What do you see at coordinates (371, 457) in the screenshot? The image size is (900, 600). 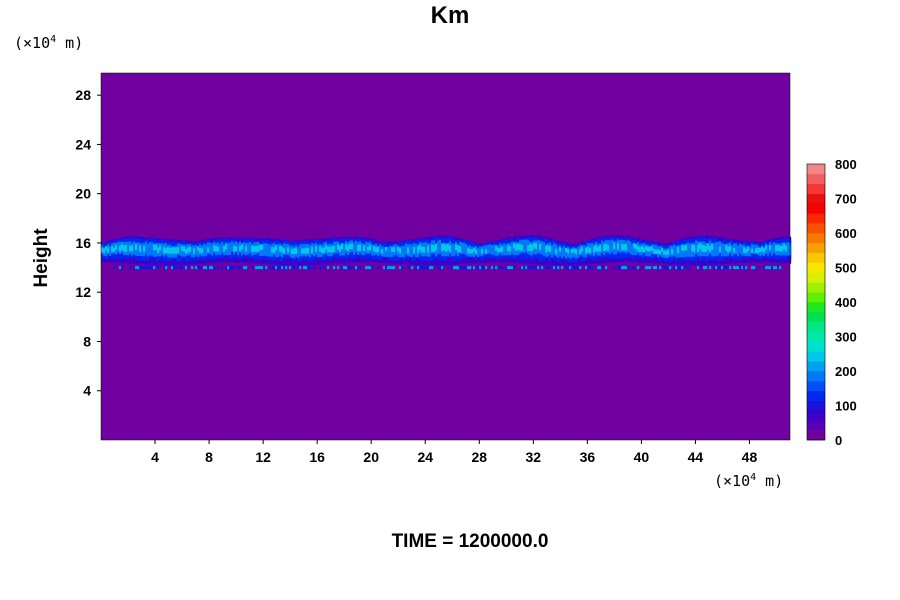 I see `x-tick-label: 20` at bounding box center [371, 457].